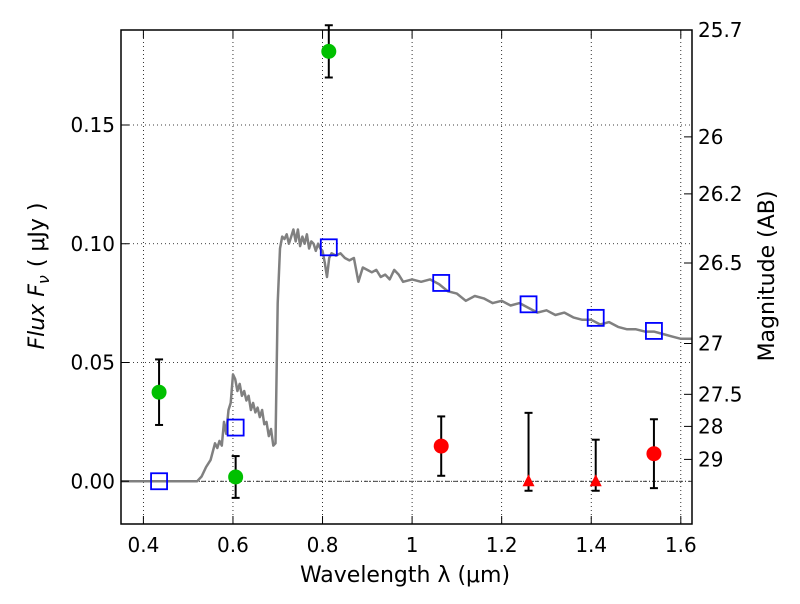  I want to click on x-tick-label: 1.4, so click(591, 545).